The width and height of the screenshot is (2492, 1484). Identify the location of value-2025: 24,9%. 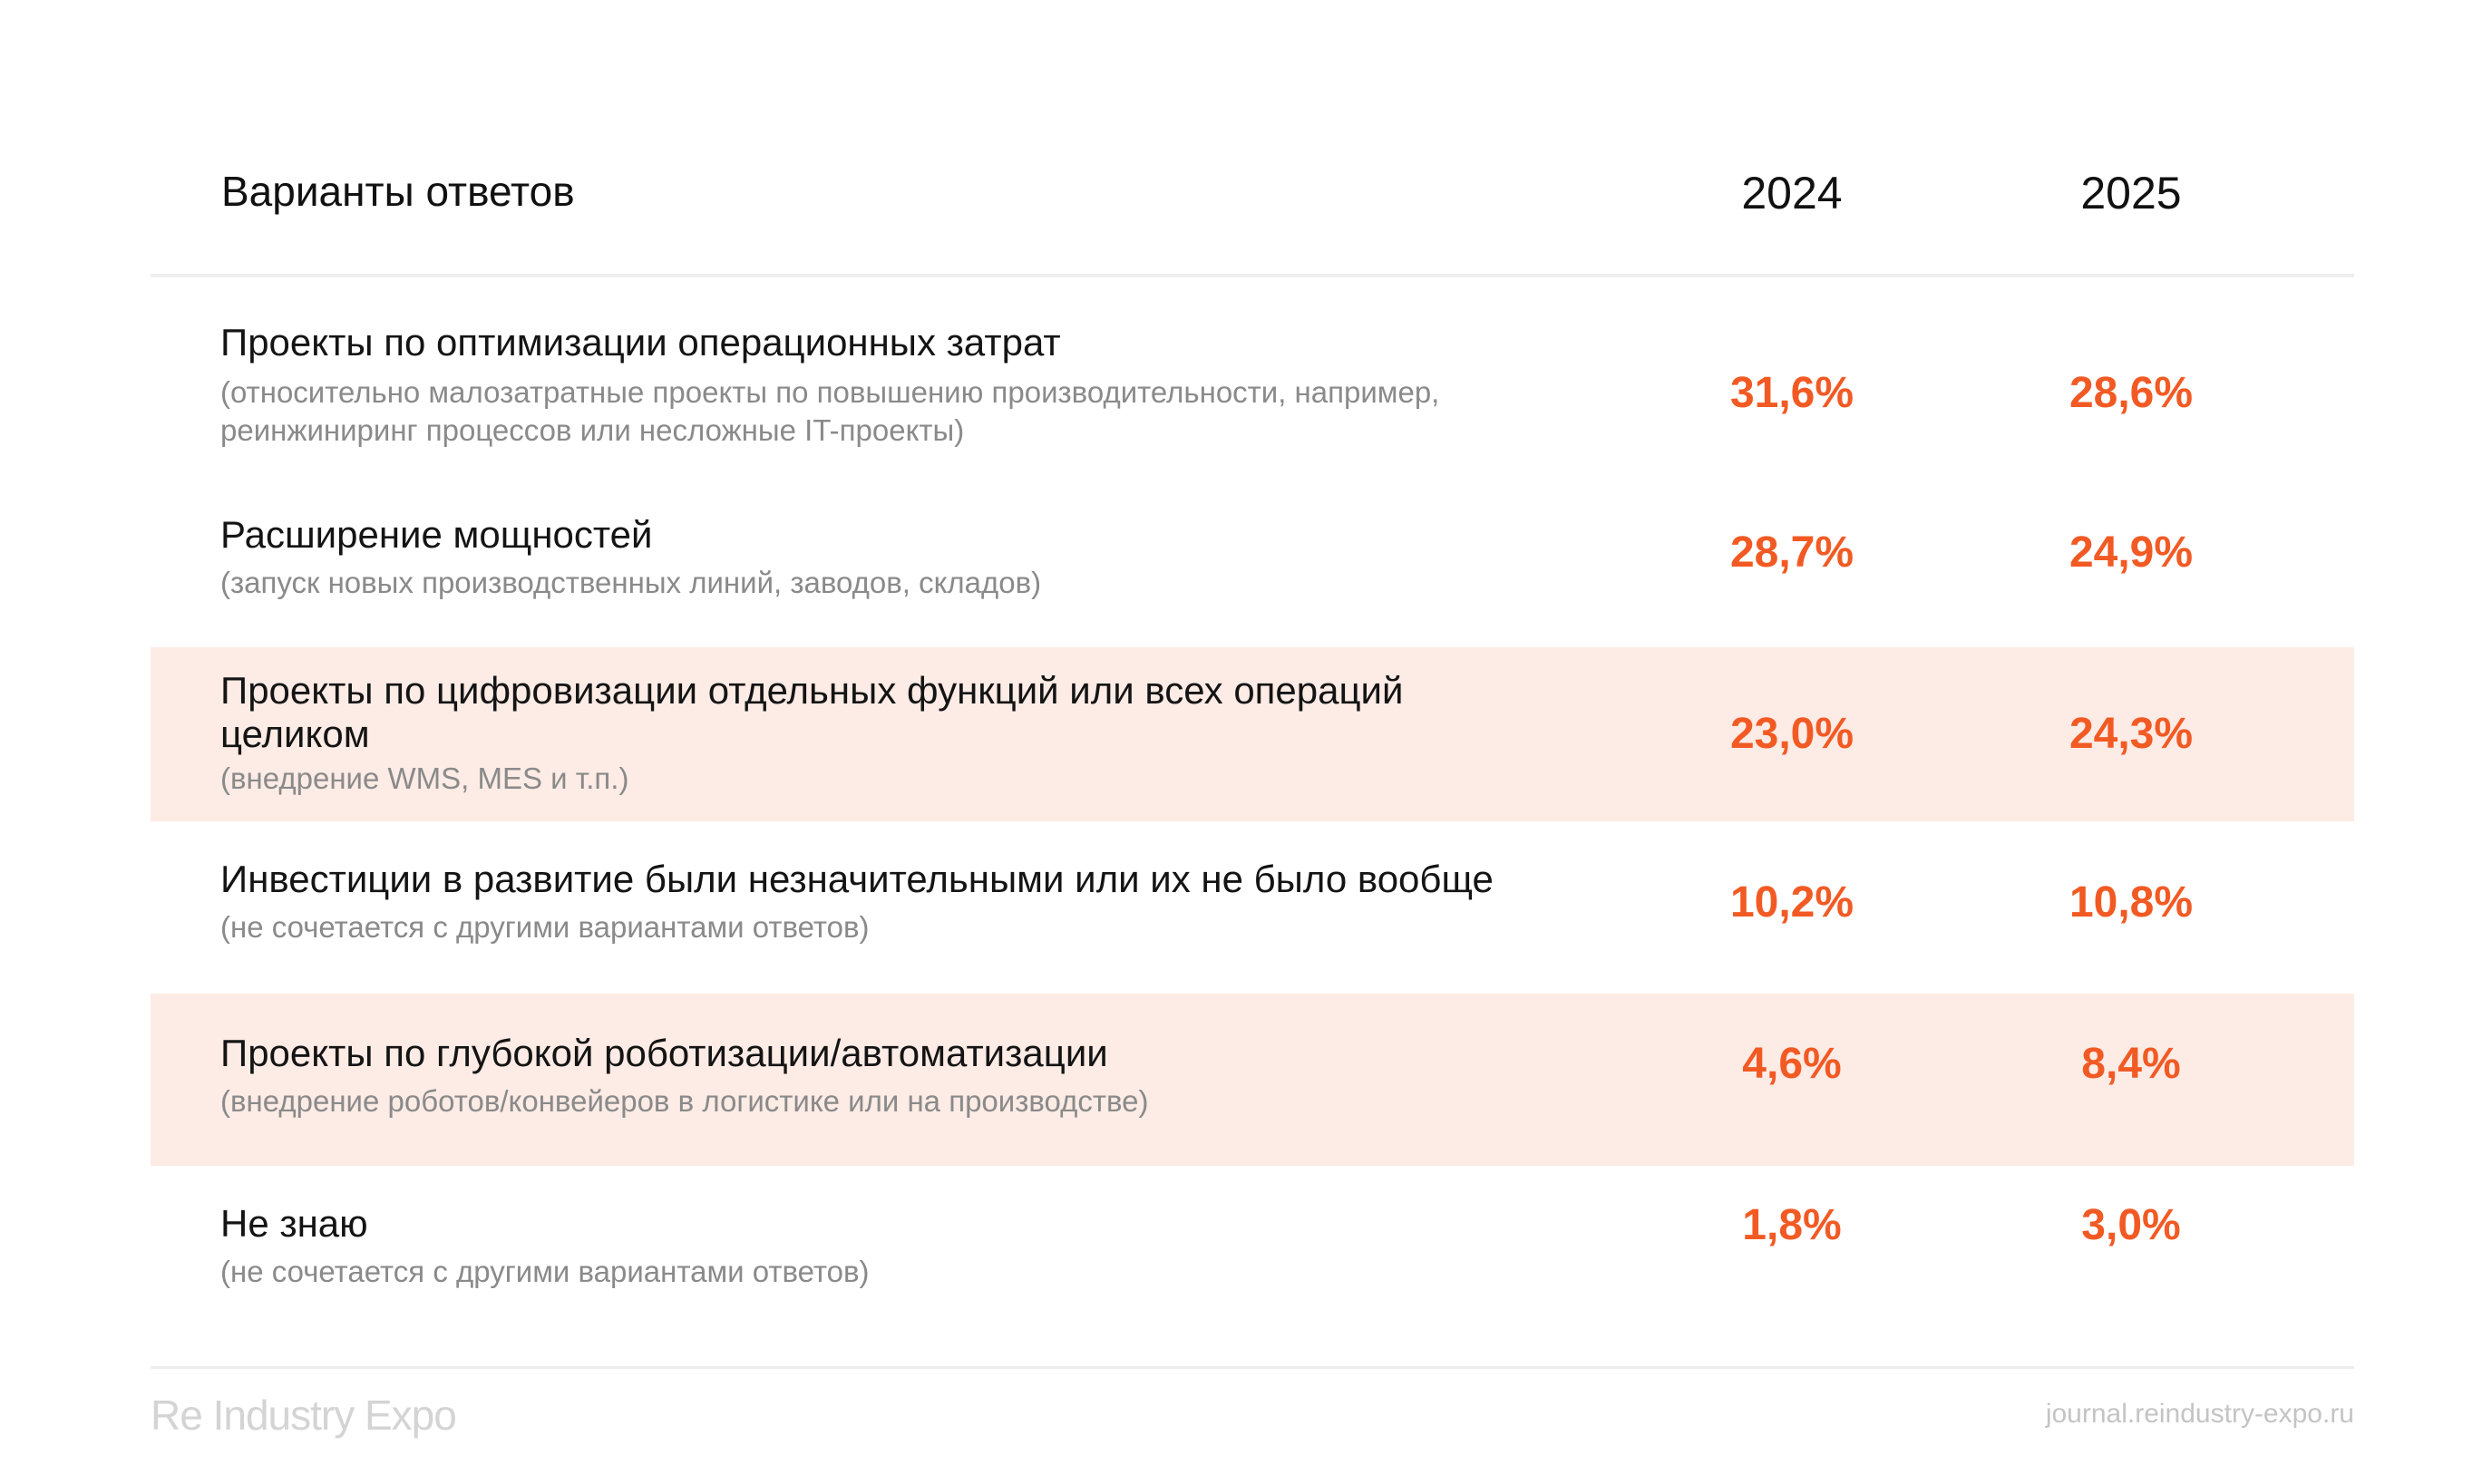
(2131, 553).